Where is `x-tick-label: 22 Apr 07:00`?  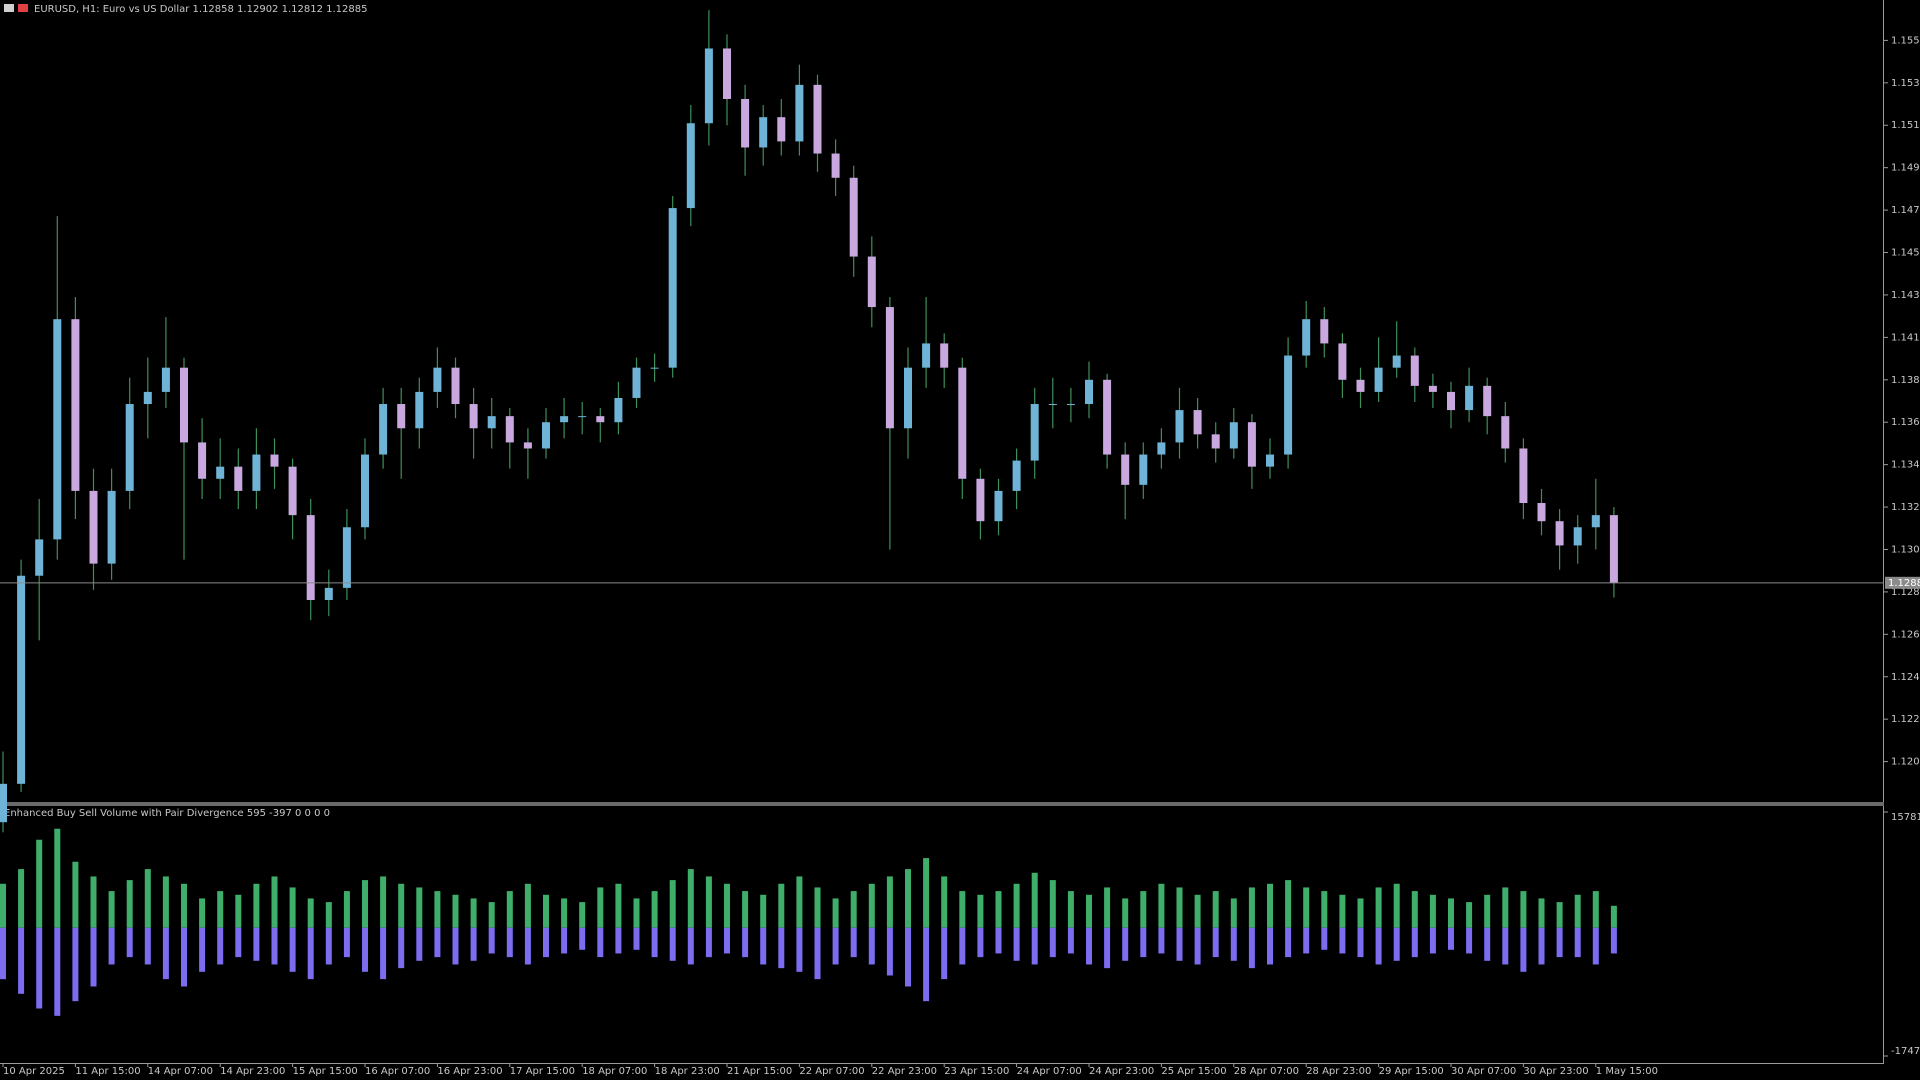
x-tick-label: 22 Apr 07:00 is located at coordinates (831, 1071).